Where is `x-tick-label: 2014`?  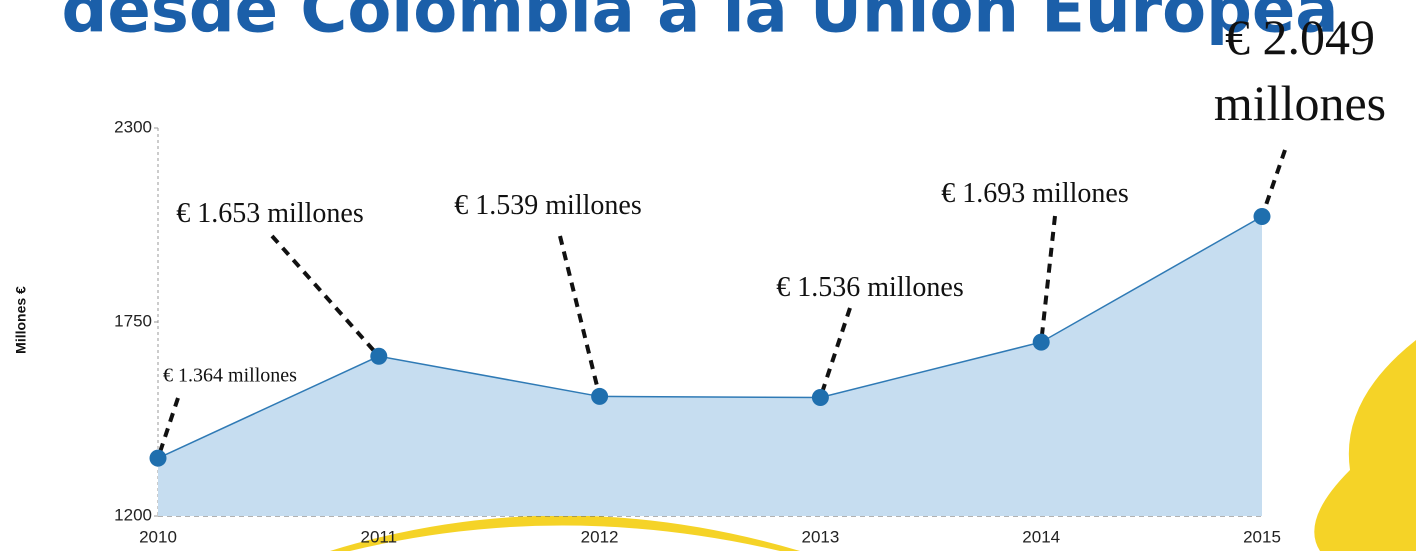
x-tick-label: 2014 is located at coordinates (1041, 536).